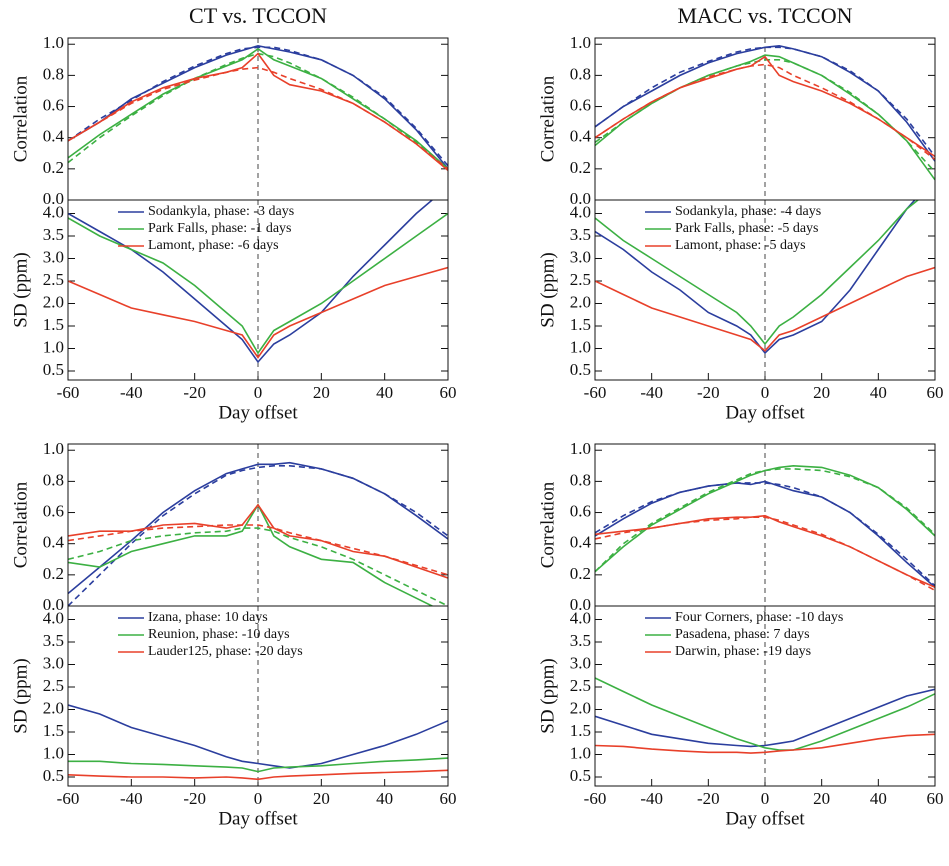 Image resolution: width=949 pixels, height=866 pixels. Describe the element at coordinates (759, 617) in the screenshot. I see `legend-label: Four Corners, phase: -10 days` at that location.